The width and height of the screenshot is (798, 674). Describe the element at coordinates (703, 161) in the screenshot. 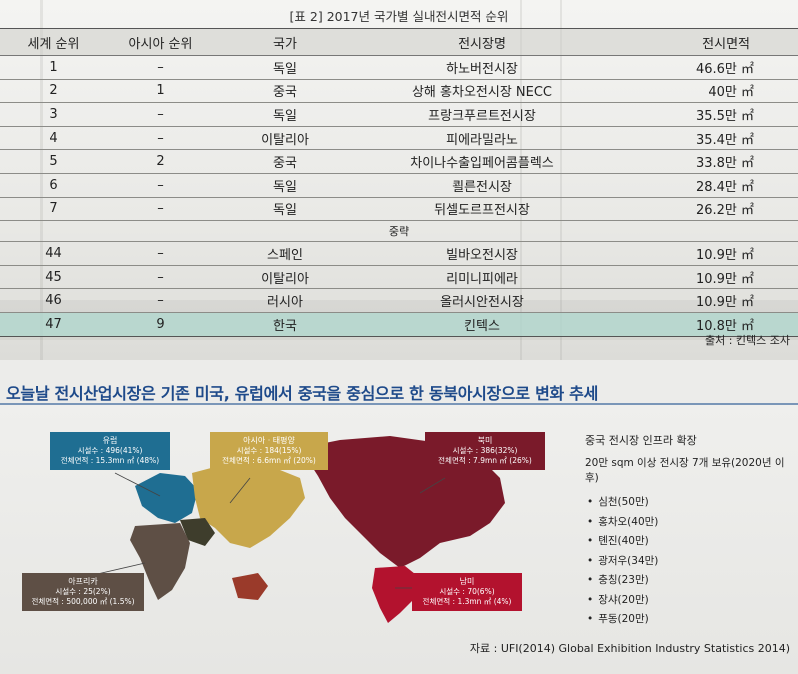

I see `cell: 33.8만 ㎡` at that location.